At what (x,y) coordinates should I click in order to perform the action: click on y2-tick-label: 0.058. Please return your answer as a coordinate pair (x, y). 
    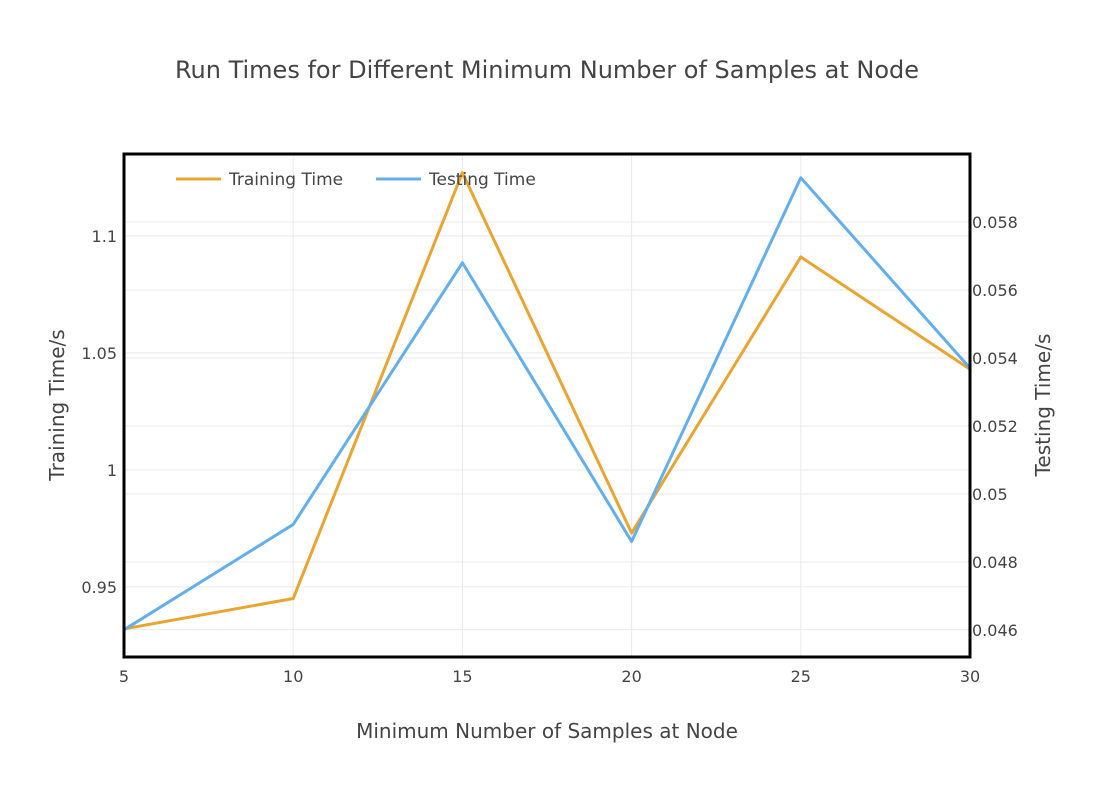
    Looking at the image, I should click on (995, 222).